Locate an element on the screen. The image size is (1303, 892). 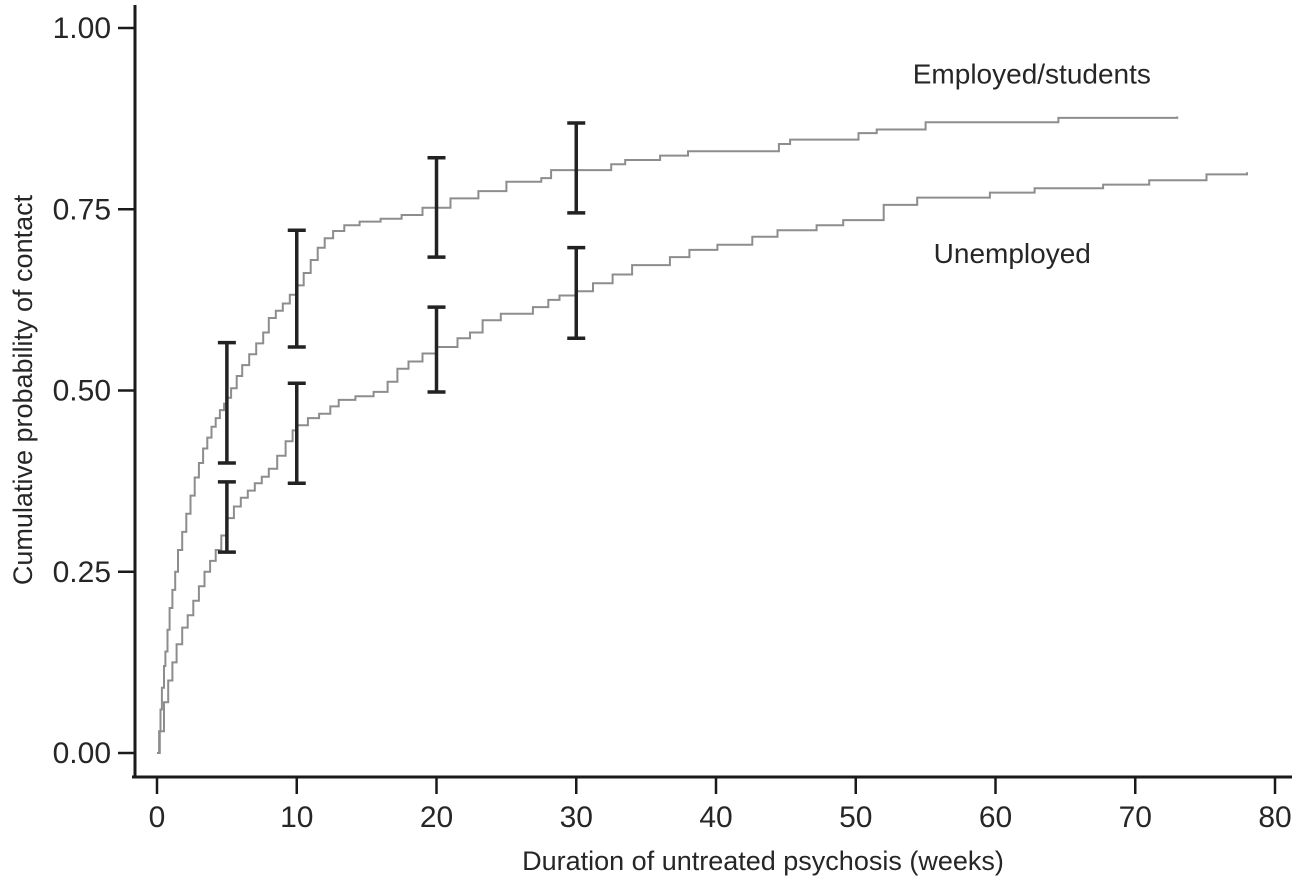
x-tick-label: 50 is located at coordinates (855, 817).